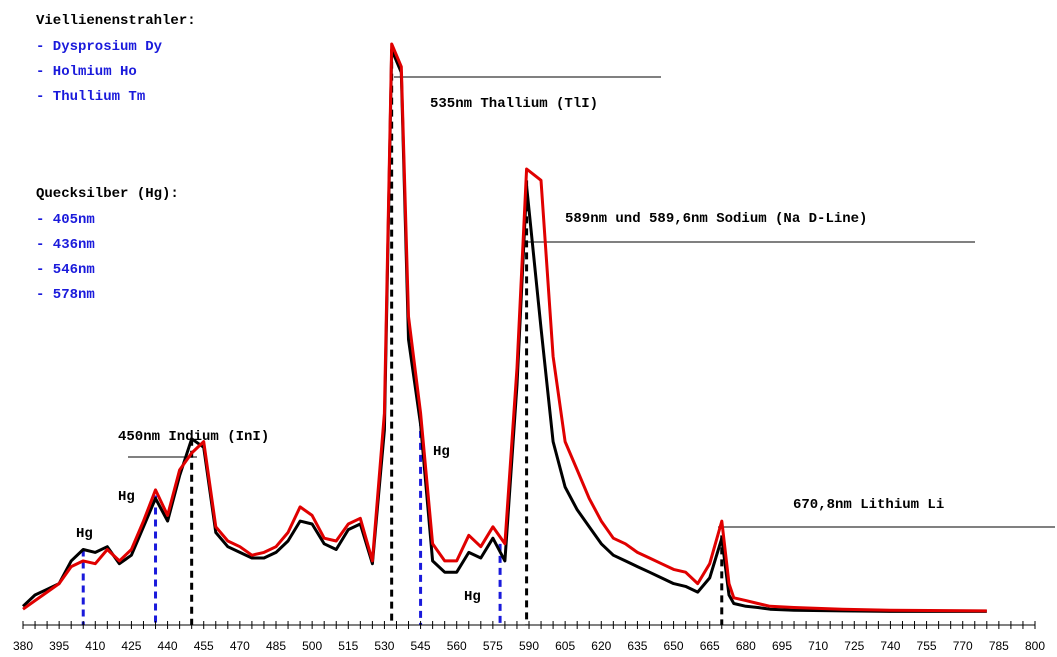 The image size is (1057, 657). I want to click on x-tick-label: 605, so click(565, 646).